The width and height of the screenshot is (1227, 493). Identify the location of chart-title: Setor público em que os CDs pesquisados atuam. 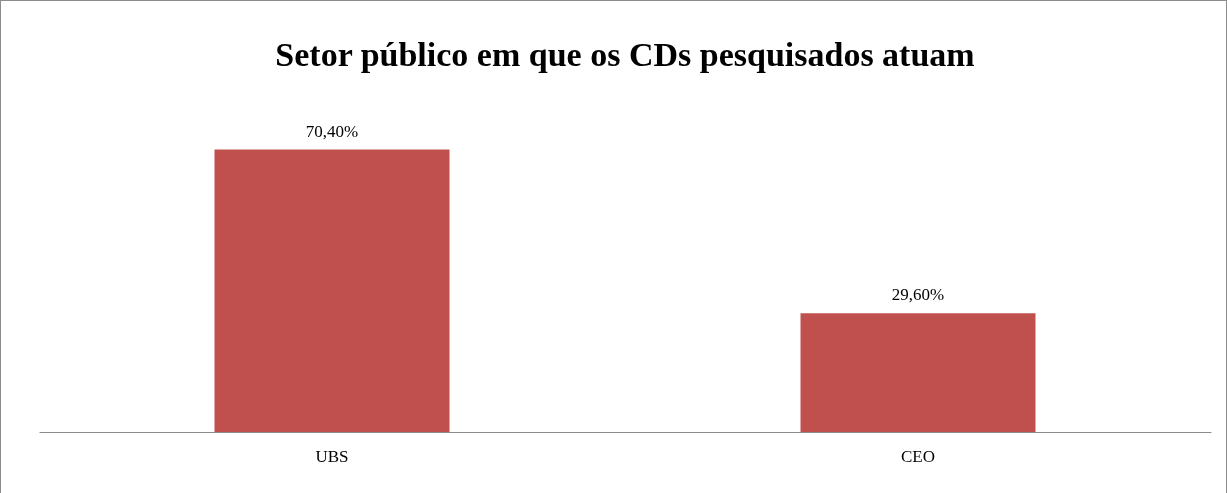
(625, 54).